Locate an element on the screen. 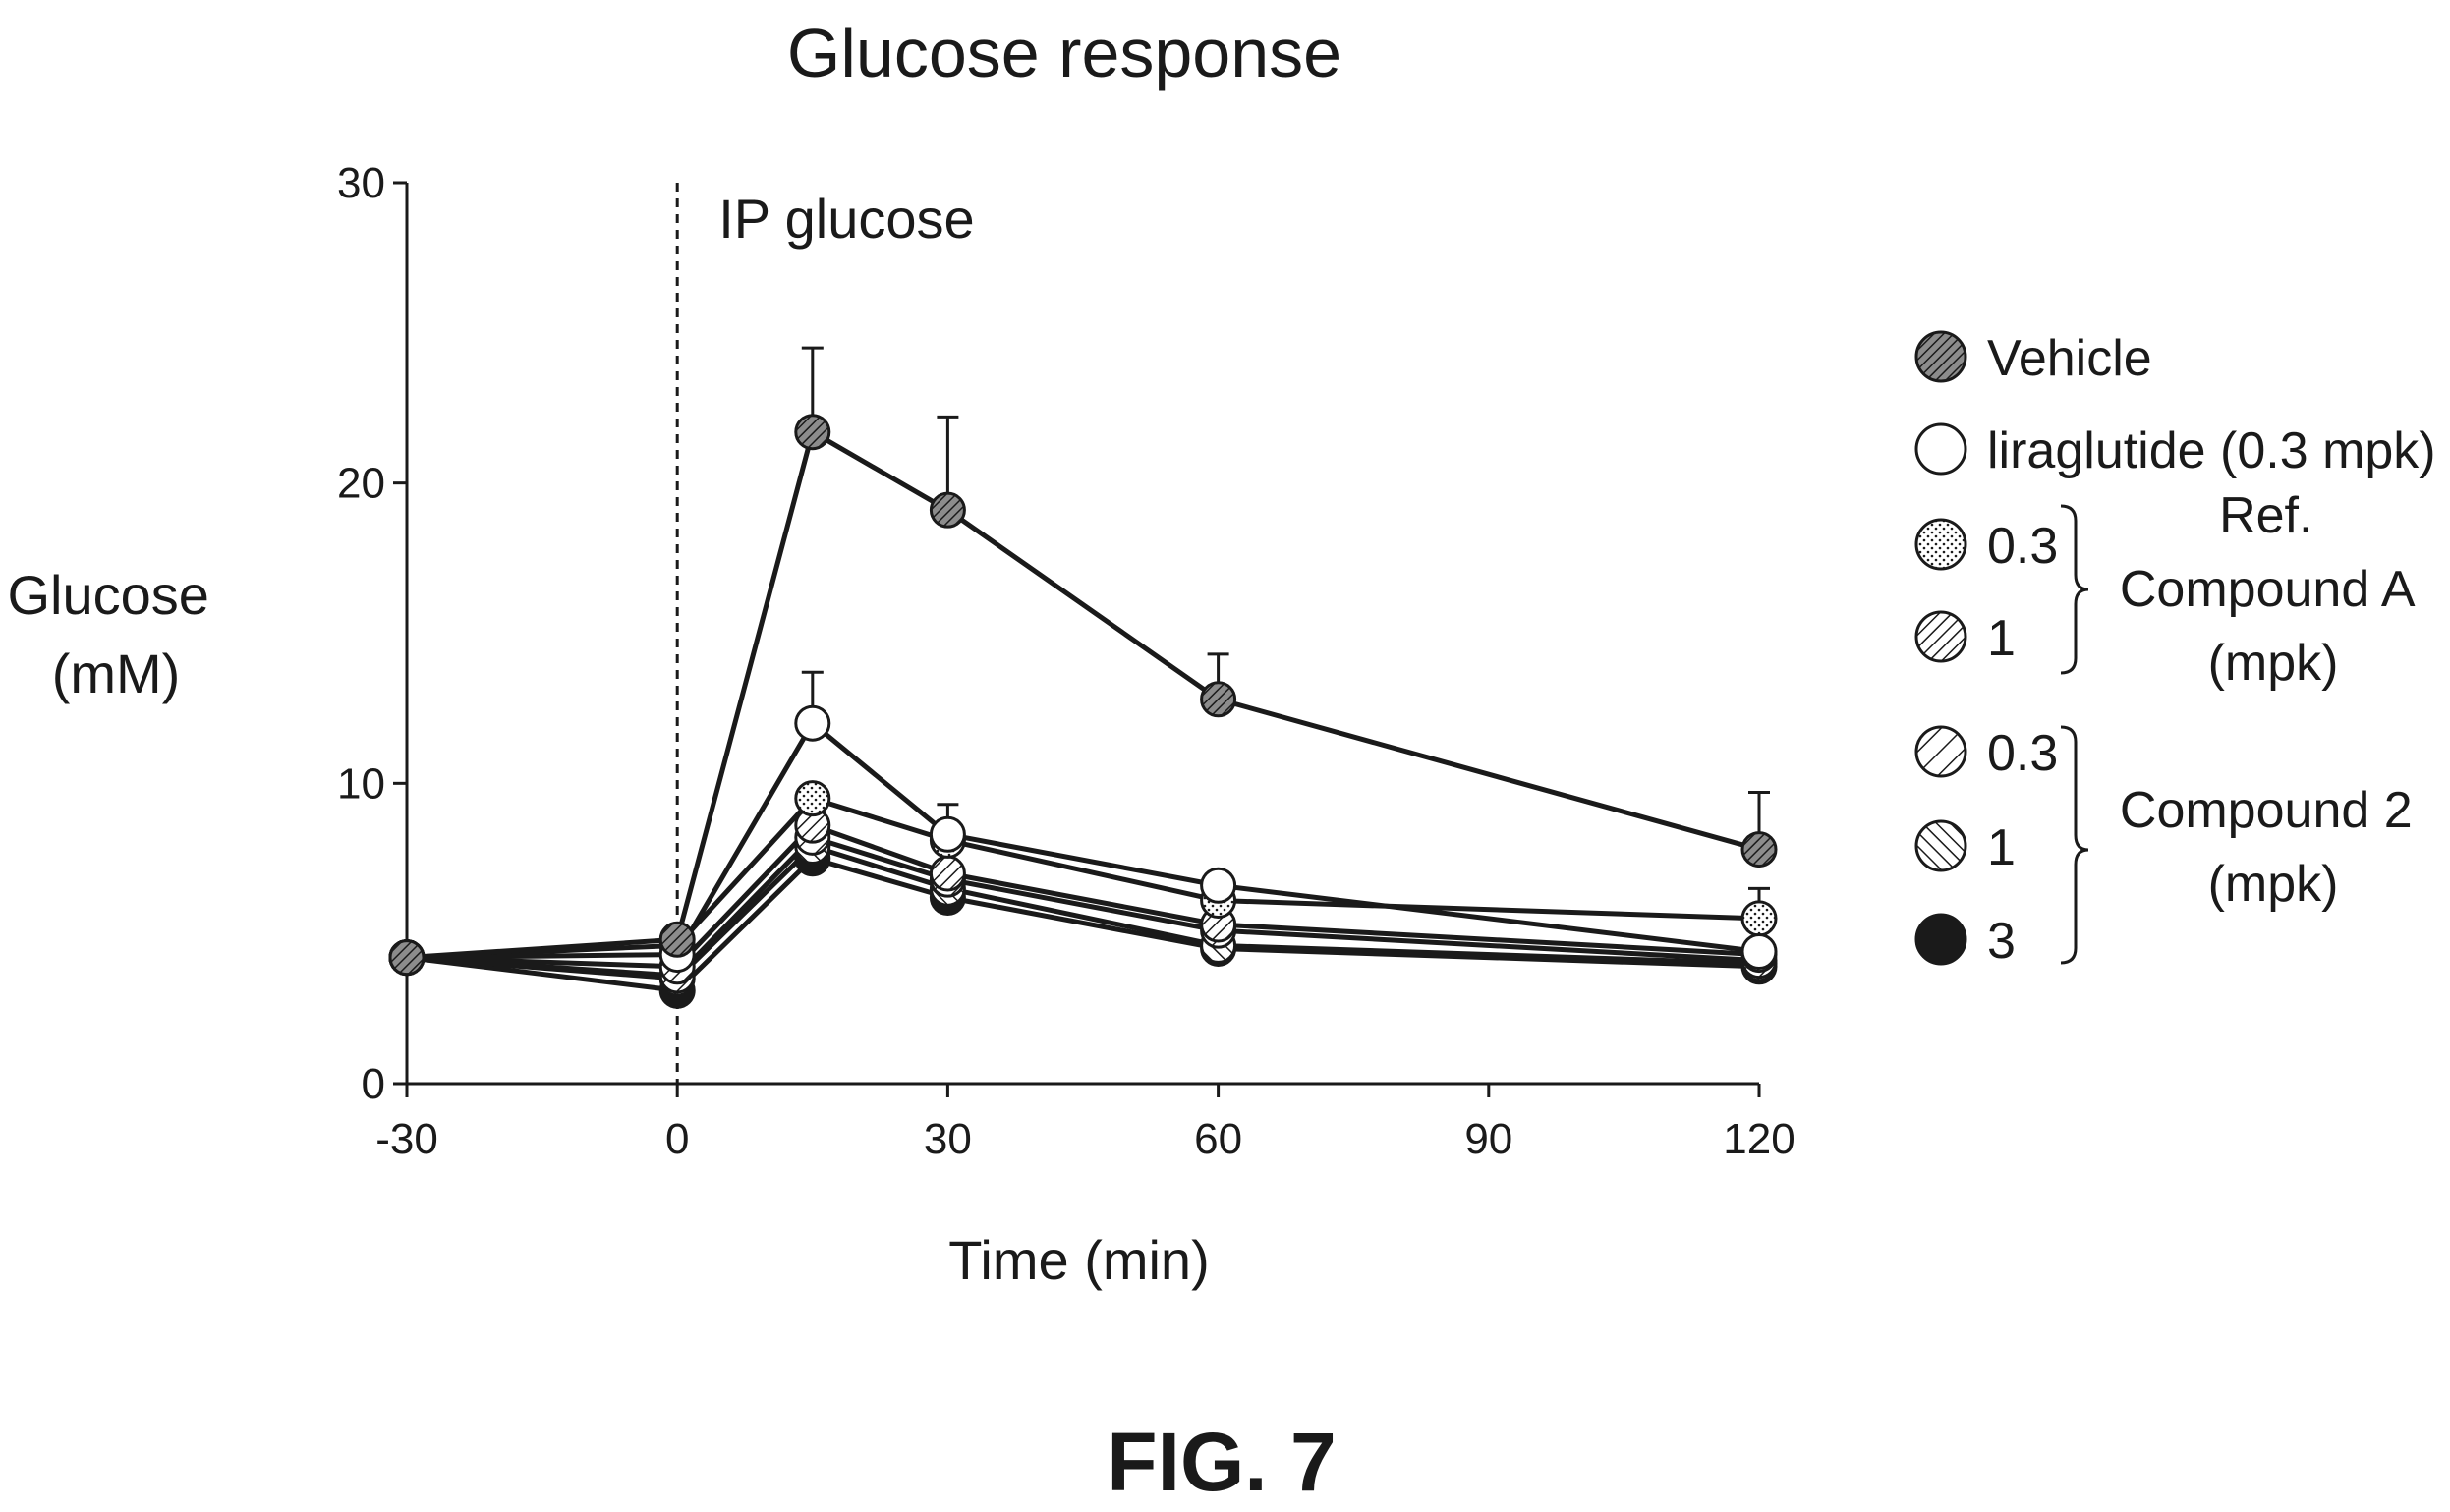 The width and height of the screenshot is (2450, 1512). group-label-ref-compound-a: Ref. Compound A (mpk) is located at coordinates (2273, 589).